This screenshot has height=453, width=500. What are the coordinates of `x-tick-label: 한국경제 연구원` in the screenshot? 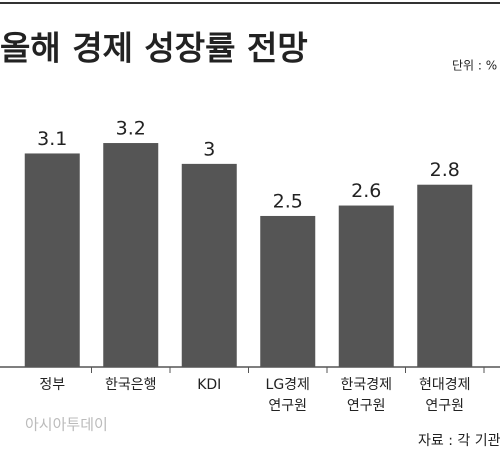 It's located at (366, 395).